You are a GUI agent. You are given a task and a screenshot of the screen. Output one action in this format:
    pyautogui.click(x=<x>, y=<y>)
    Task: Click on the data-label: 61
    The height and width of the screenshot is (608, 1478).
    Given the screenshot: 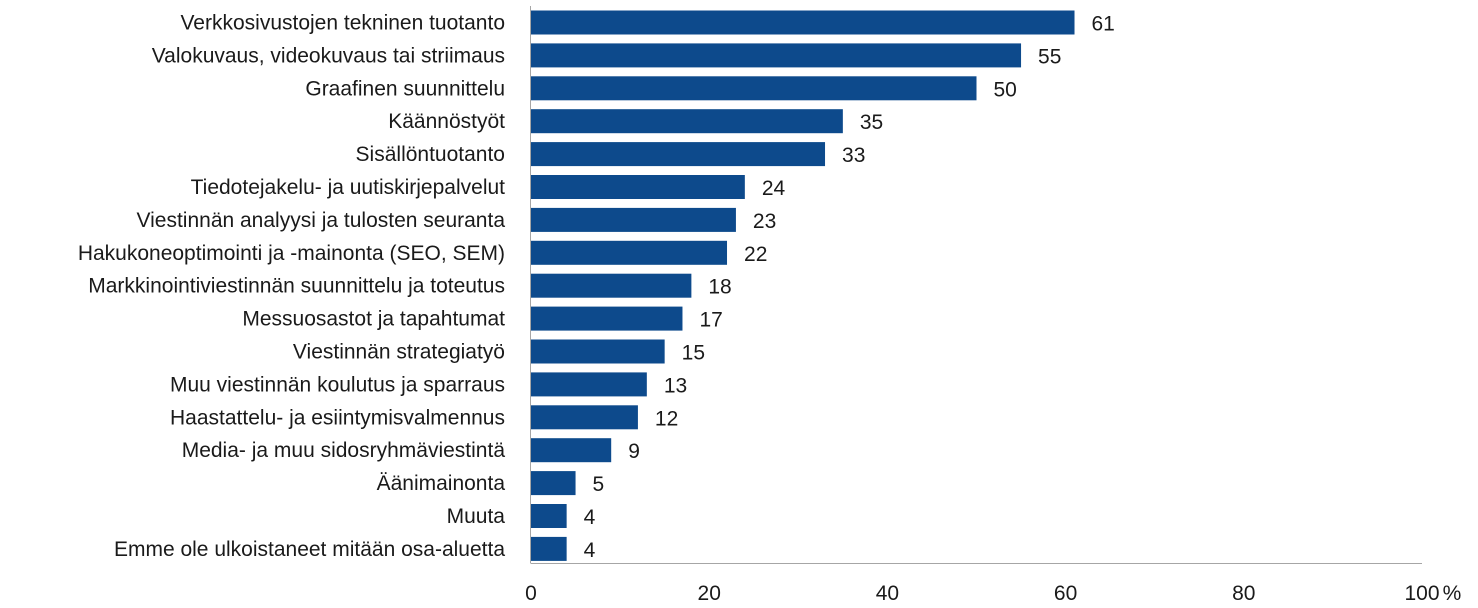 What is the action you would take?
    pyautogui.click(x=1103, y=24)
    